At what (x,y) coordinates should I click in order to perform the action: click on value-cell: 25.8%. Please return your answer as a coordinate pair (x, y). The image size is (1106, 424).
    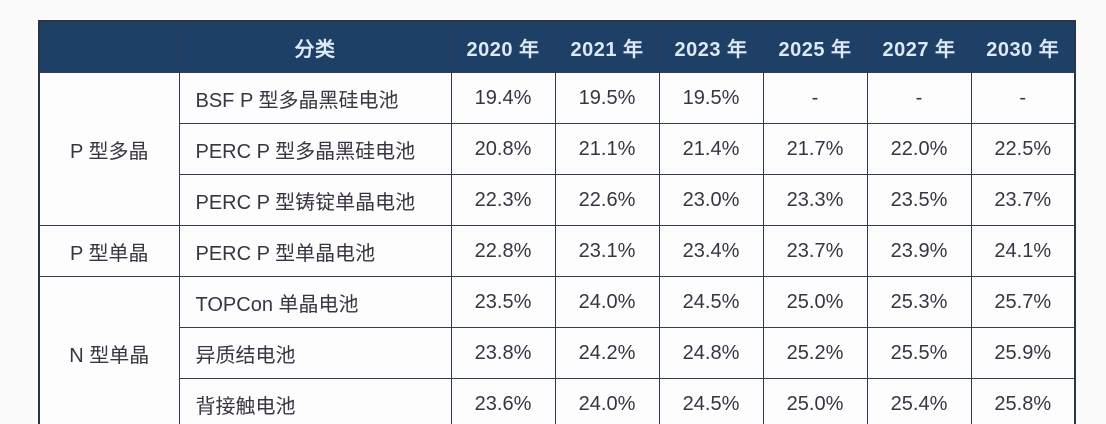
    Looking at the image, I should click on (1023, 401).